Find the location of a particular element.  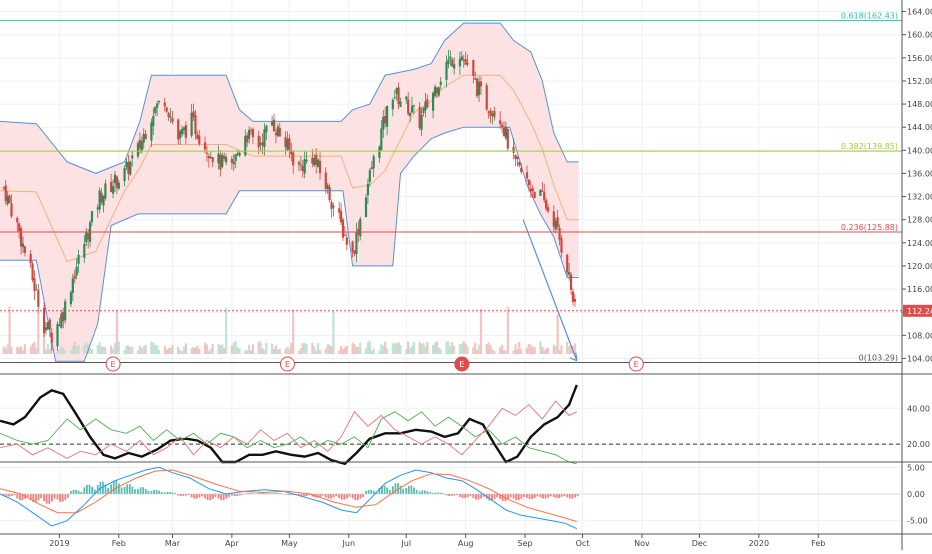

time-tick-label-0: 2019 is located at coordinates (59, 543).